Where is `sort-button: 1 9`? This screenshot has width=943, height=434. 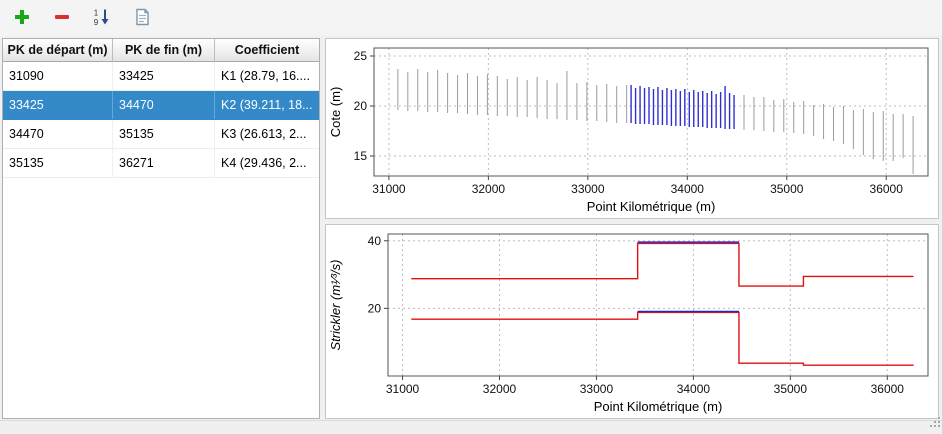
sort-button: 1 9 is located at coordinates (102, 18).